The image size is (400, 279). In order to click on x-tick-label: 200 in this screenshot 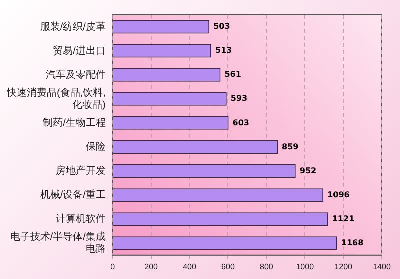, I will do `click(151, 267)`.